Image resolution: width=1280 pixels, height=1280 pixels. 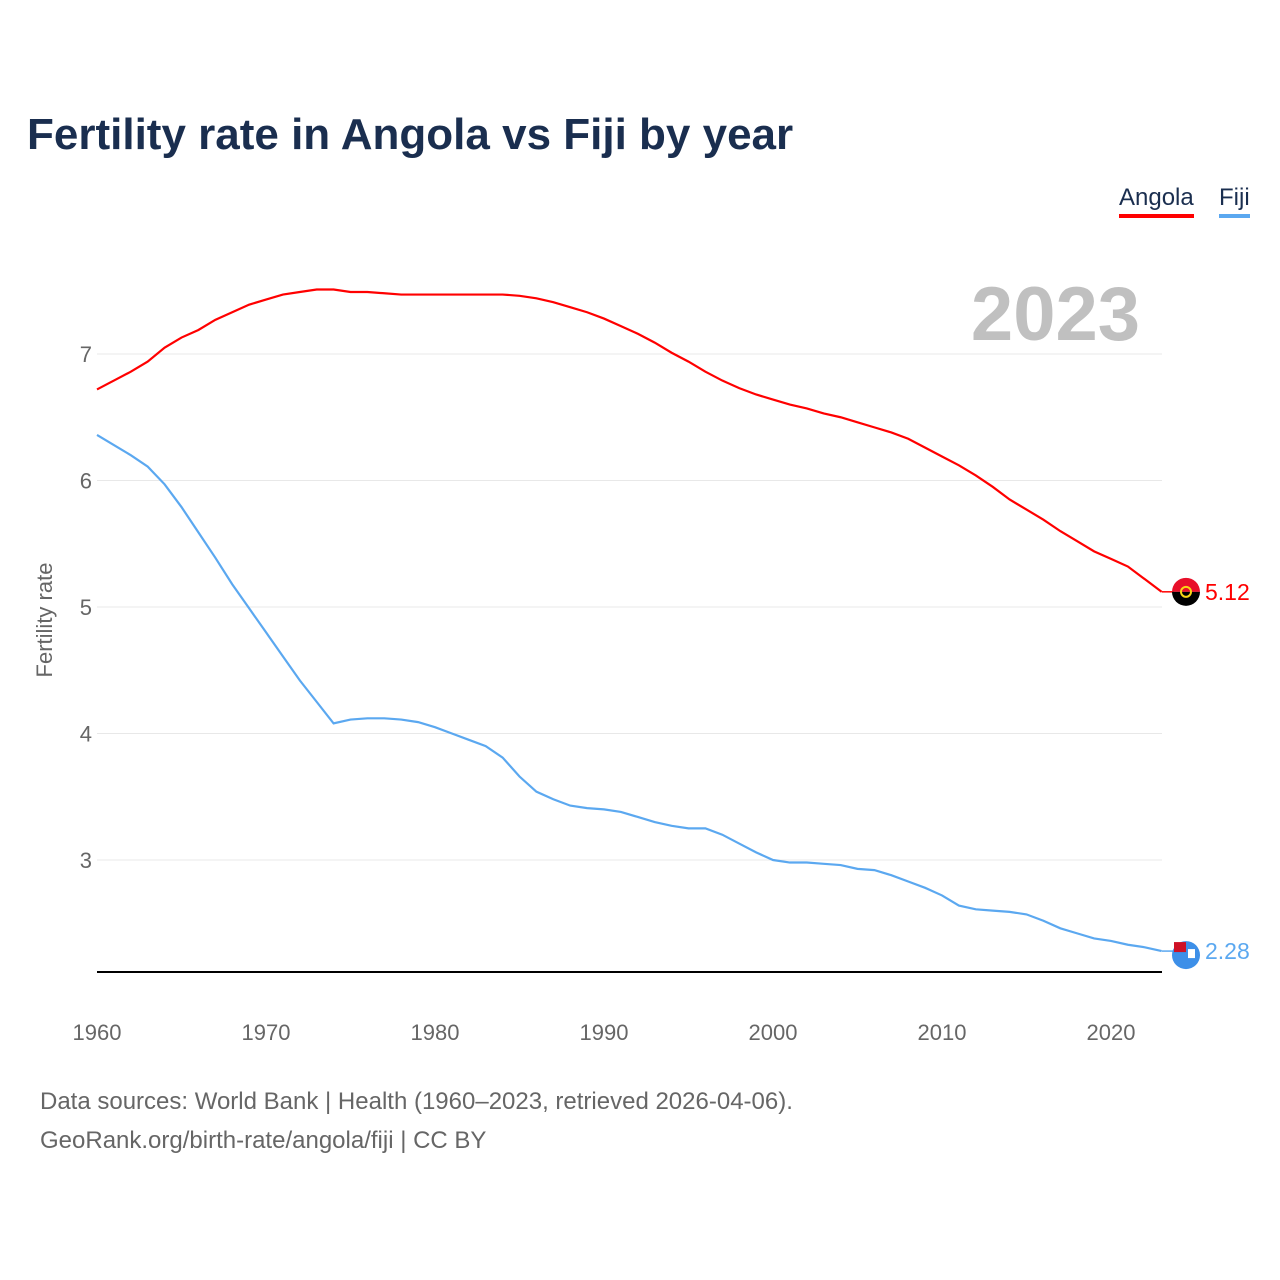 I want to click on legend-fiji: Fiji, so click(x=1234, y=201).